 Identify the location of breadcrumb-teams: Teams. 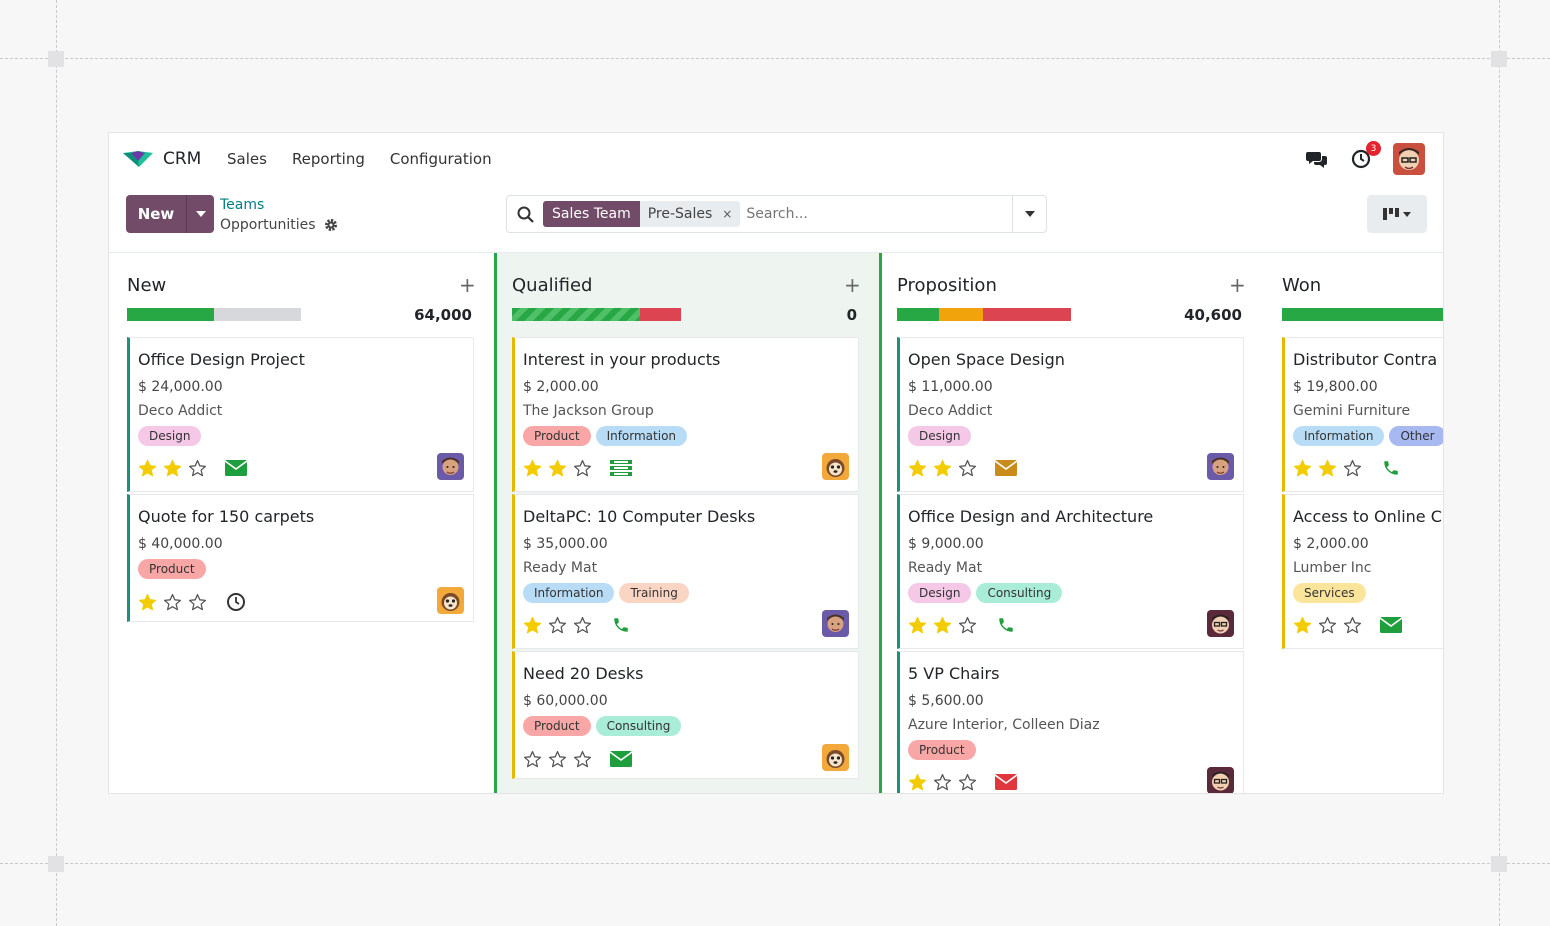
(242, 205).